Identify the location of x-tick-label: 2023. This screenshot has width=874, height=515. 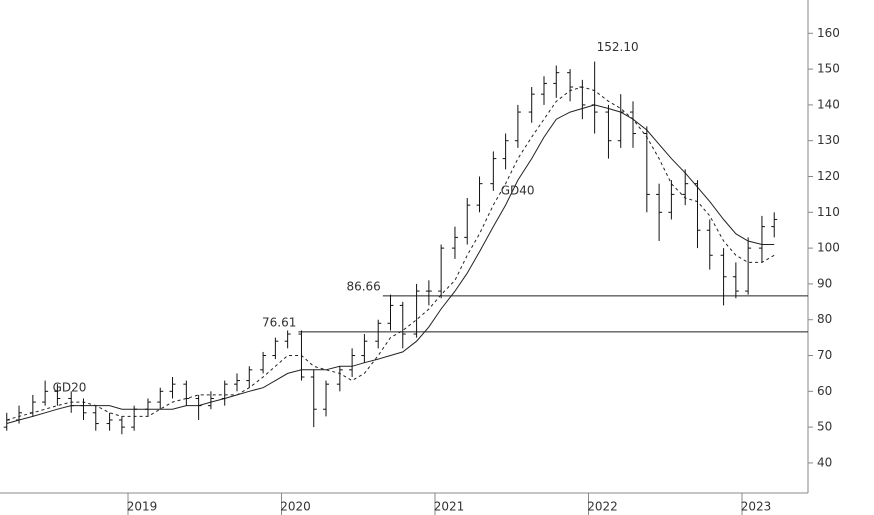
(756, 507).